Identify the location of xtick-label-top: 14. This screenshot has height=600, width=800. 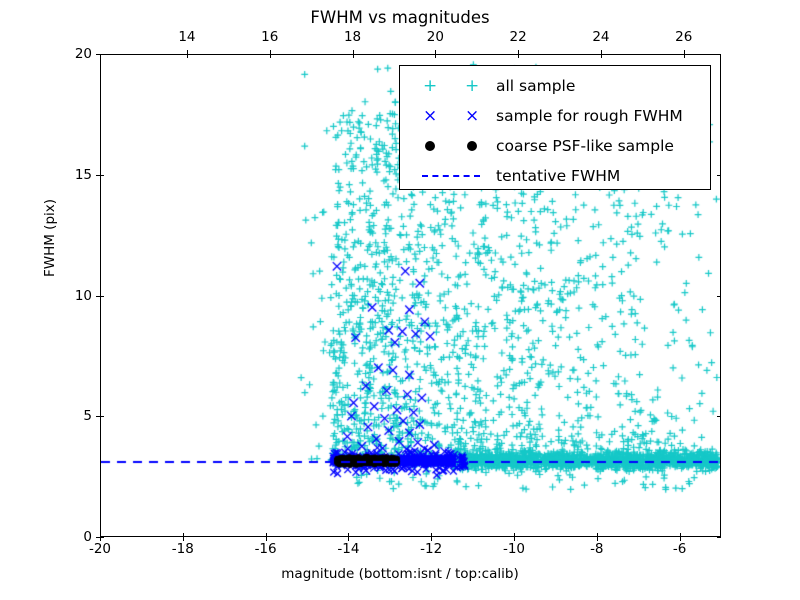
(187, 37).